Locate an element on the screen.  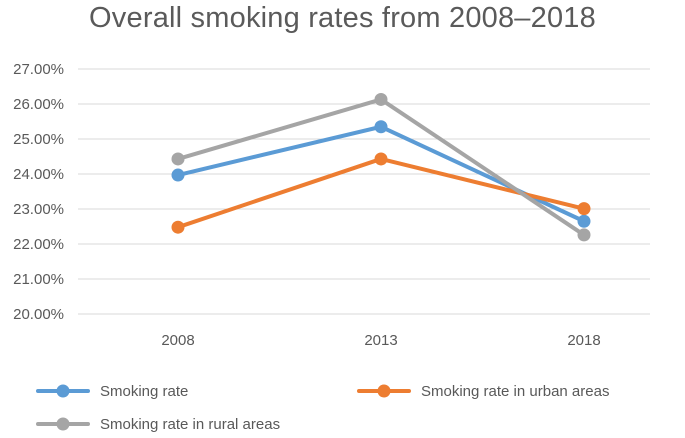
y-tick-label: 23.00% is located at coordinates (38, 209).